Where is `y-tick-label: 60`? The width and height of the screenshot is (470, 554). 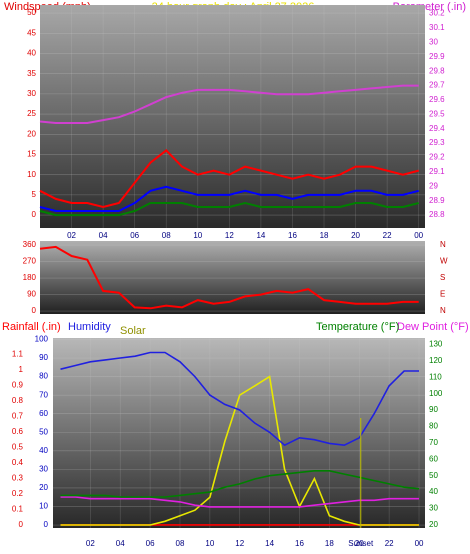
y-tick-label: 60 is located at coordinates (43, 413).